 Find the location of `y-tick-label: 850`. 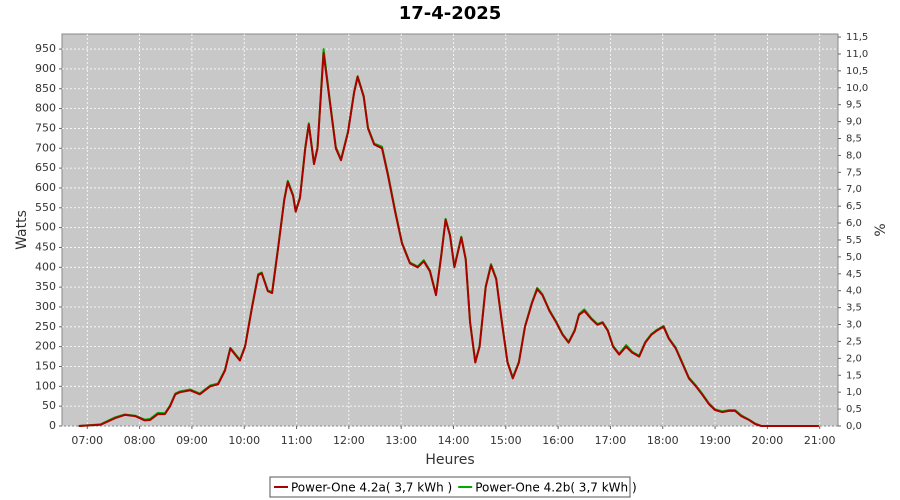

y-tick-label: 850 is located at coordinates (45, 88).